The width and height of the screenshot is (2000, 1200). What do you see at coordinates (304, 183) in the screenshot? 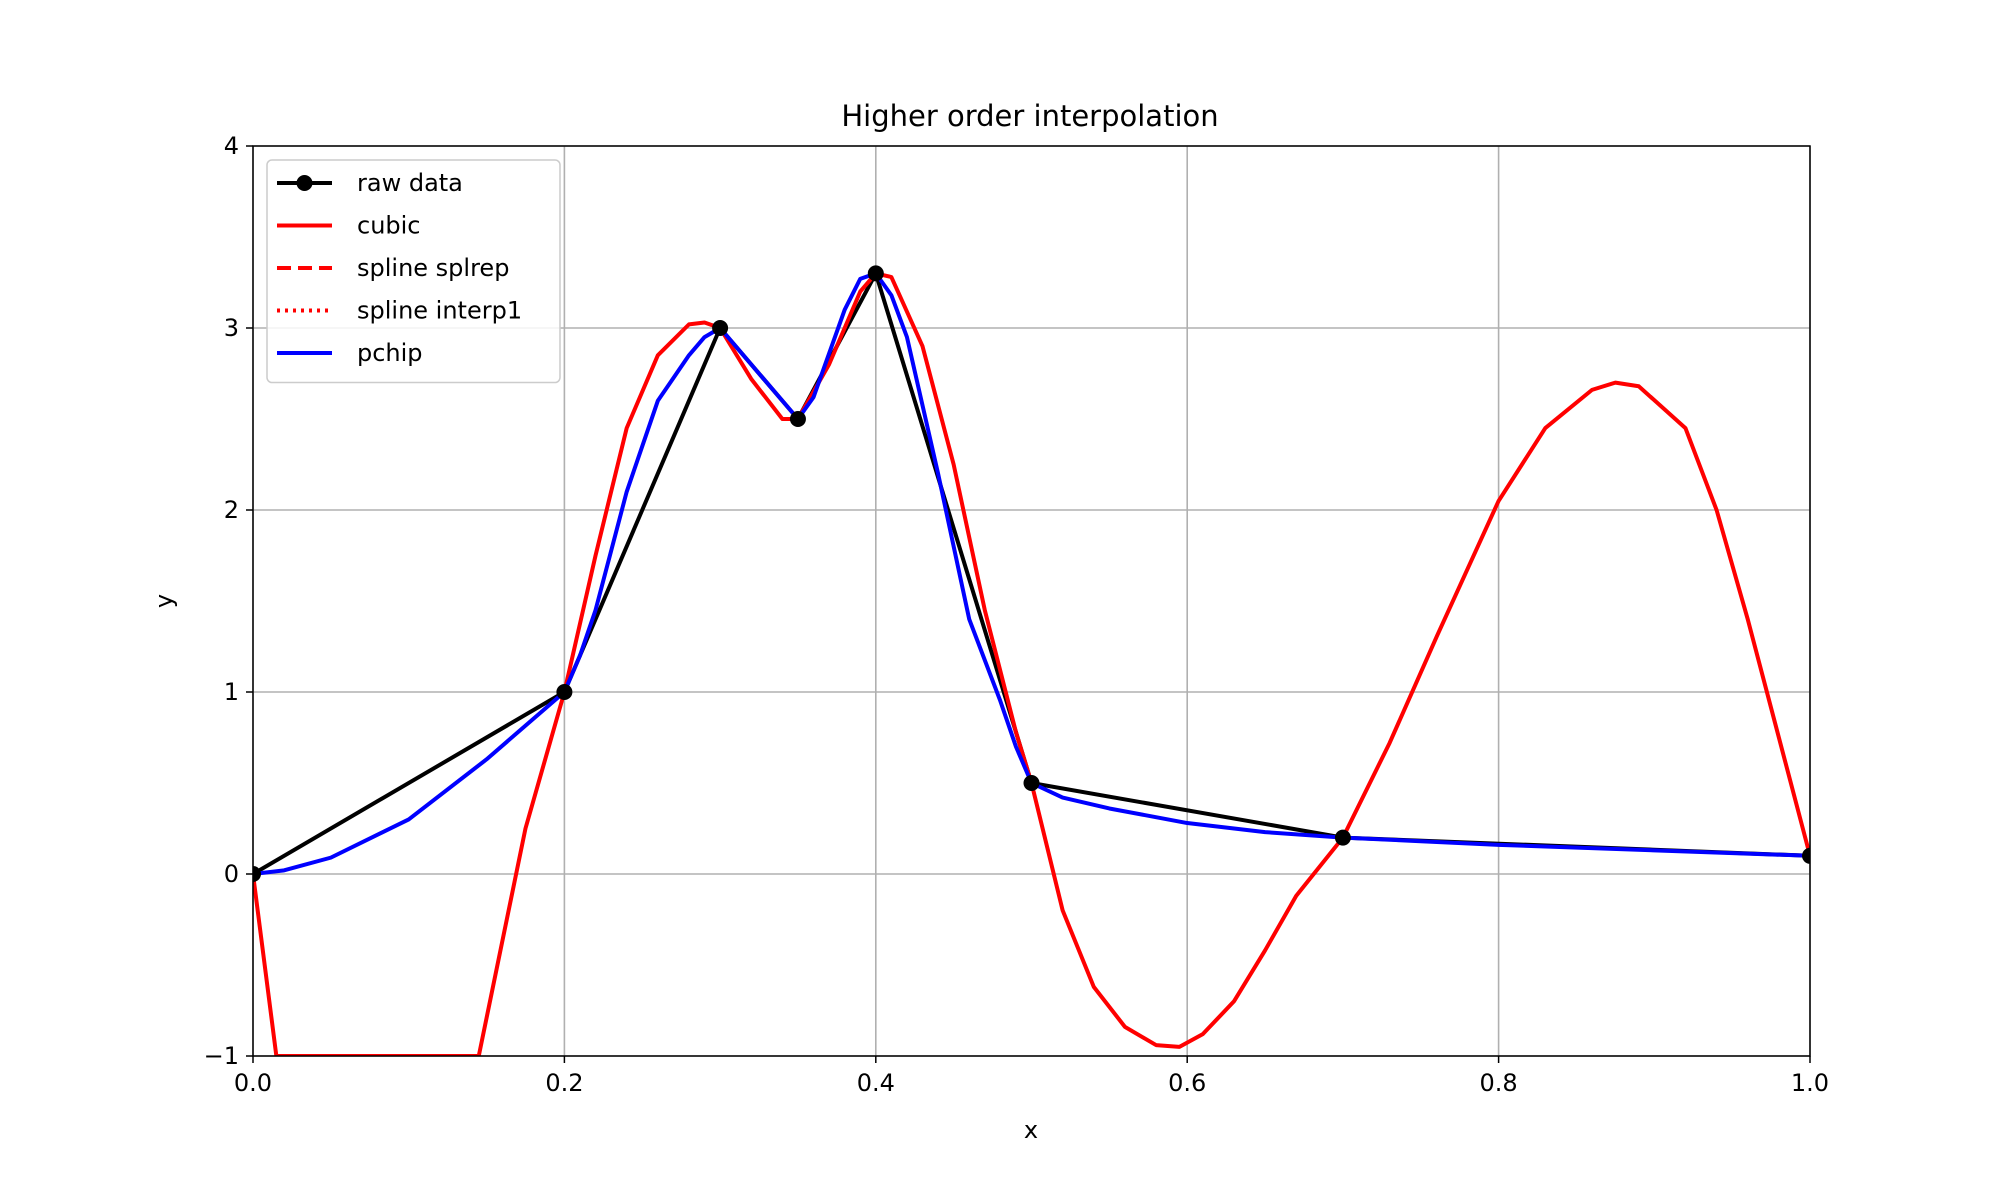
I see `legend-marker` at bounding box center [304, 183].